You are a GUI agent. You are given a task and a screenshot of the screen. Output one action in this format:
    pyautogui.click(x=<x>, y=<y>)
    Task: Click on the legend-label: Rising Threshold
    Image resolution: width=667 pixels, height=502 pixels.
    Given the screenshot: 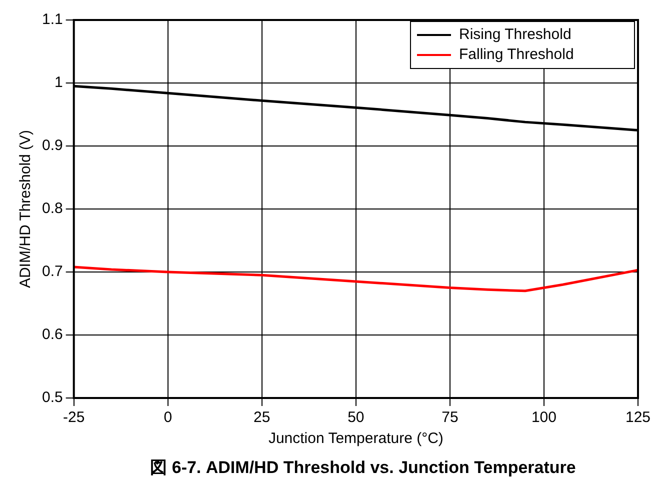 What is the action you would take?
    pyautogui.click(x=515, y=35)
    